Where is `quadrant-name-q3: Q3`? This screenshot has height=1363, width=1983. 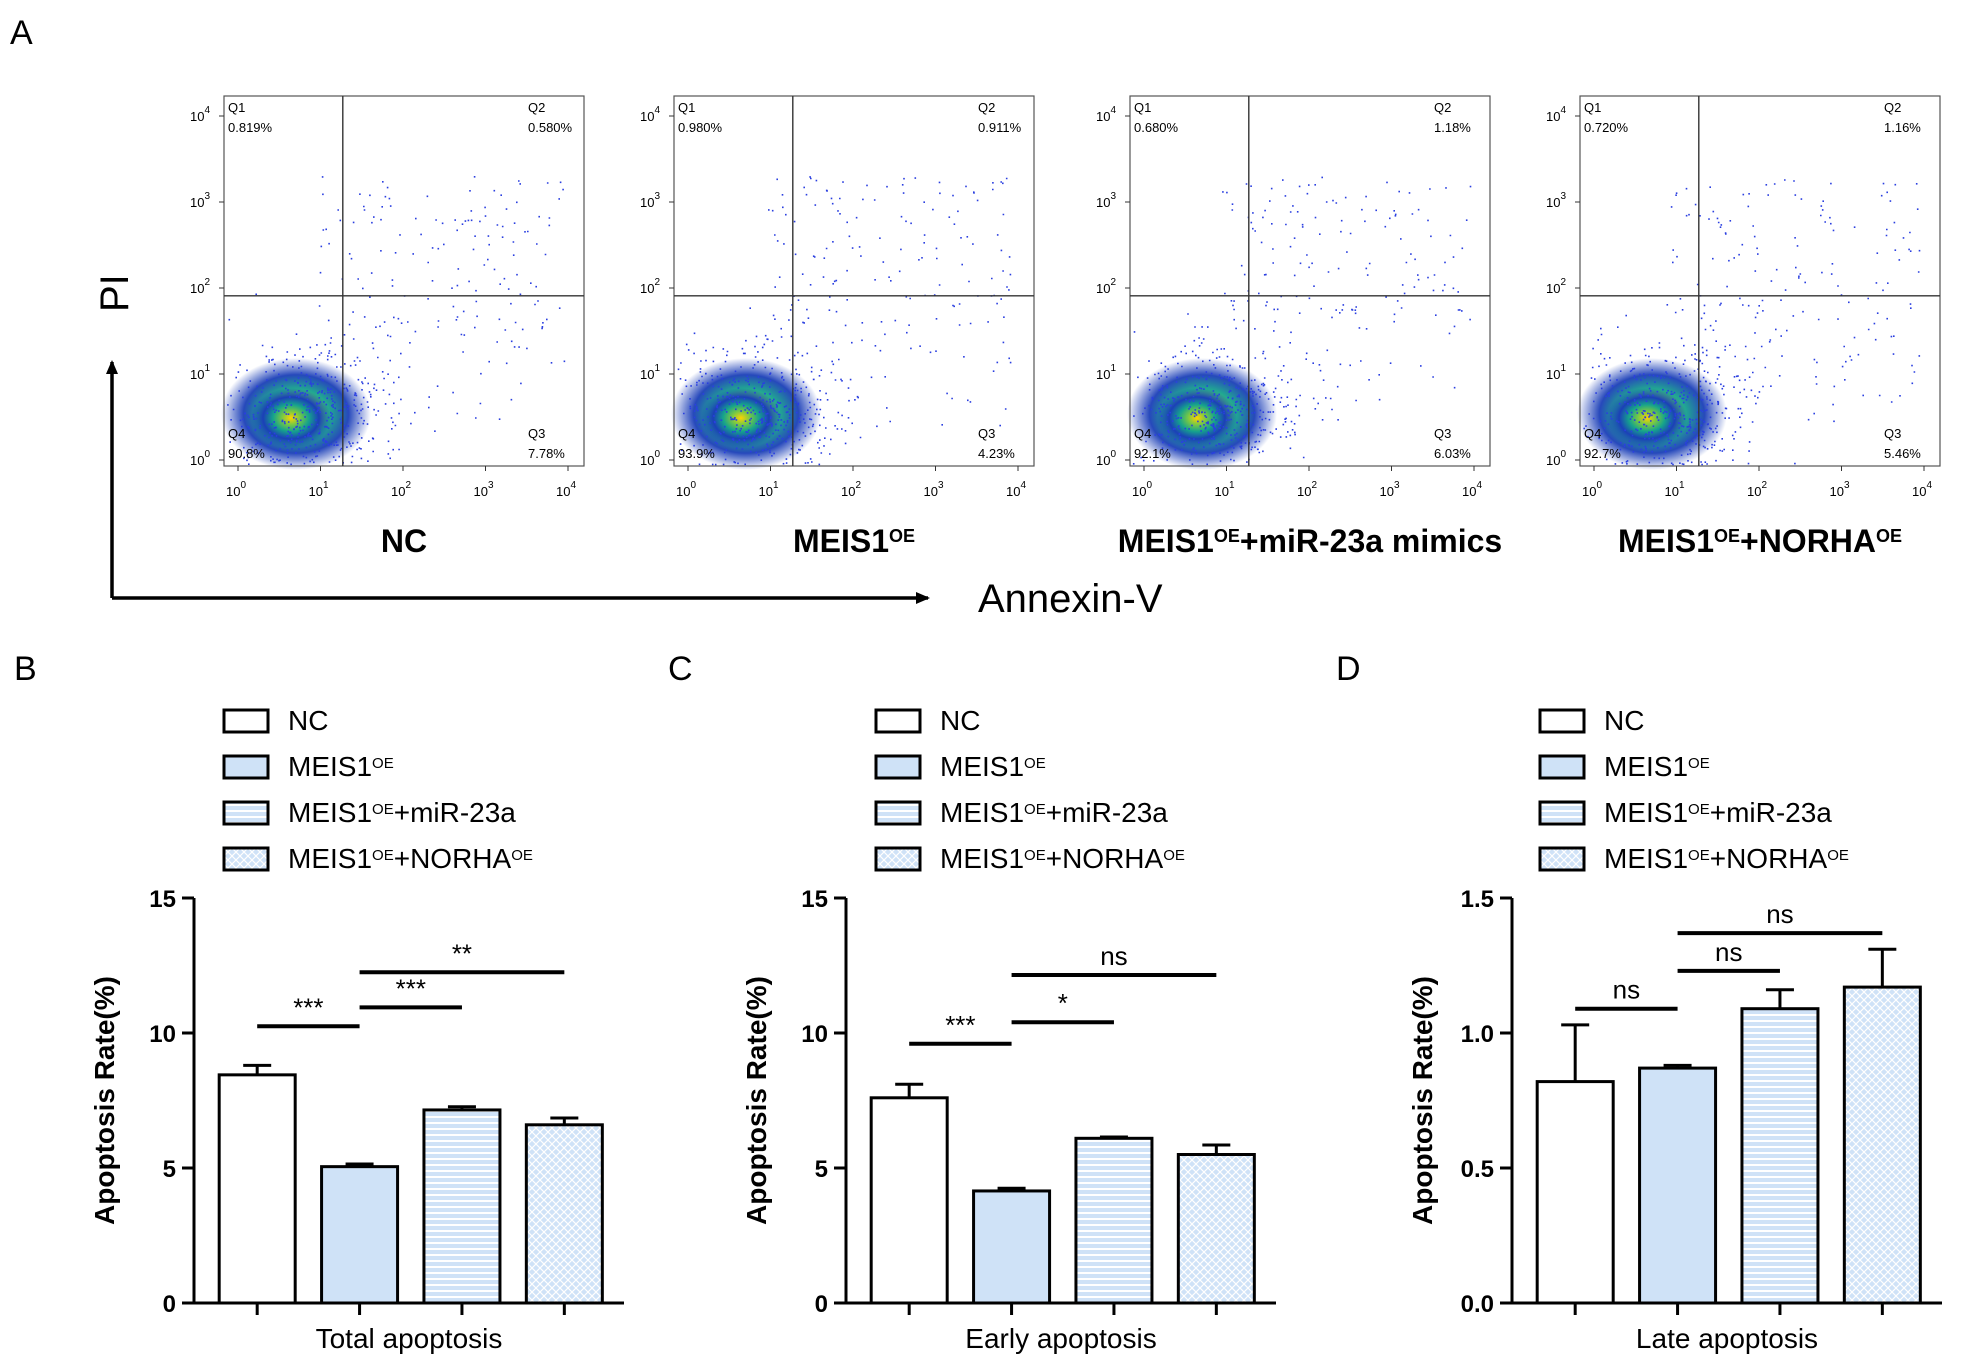
quadrant-name-q3: Q3 is located at coordinates (986, 433).